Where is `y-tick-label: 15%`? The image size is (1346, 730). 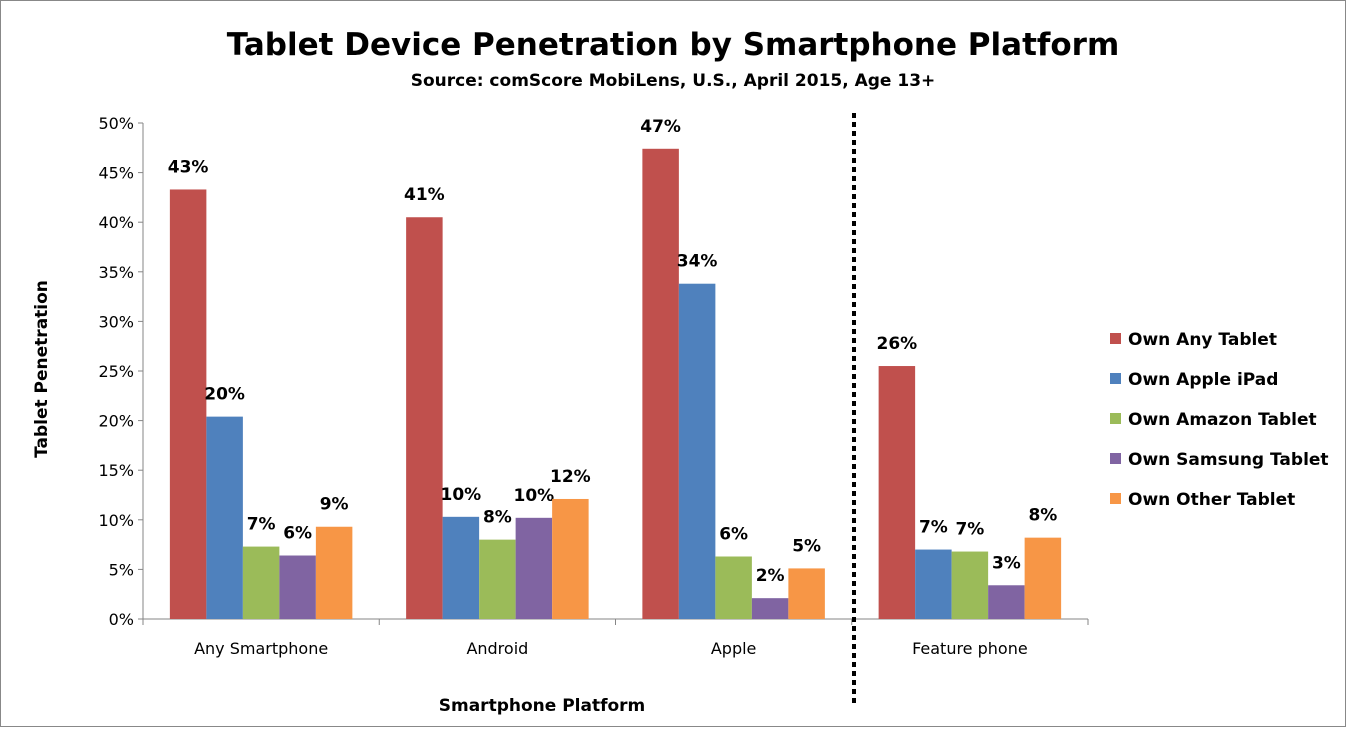
y-tick-label: 15% is located at coordinates (116, 470).